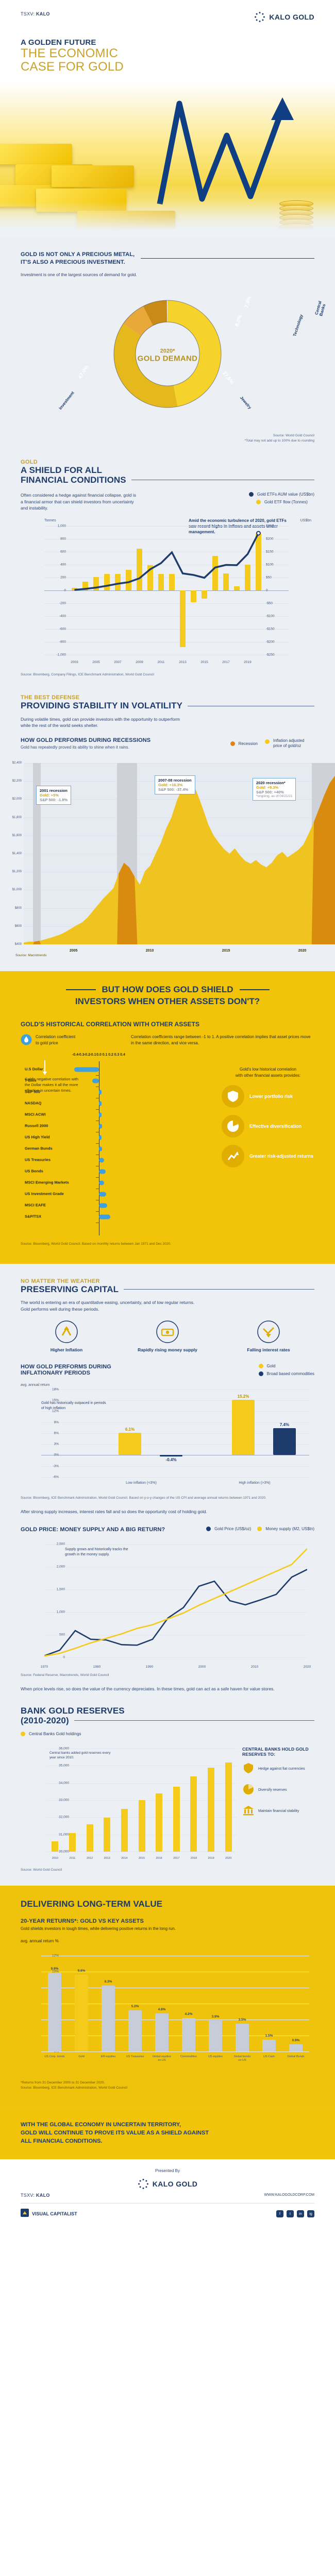 The image size is (335, 2576). Describe the element at coordinates (268, 1155) in the screenshot. I see `benefit-row: Greater risk-adjusted returns` at that location.